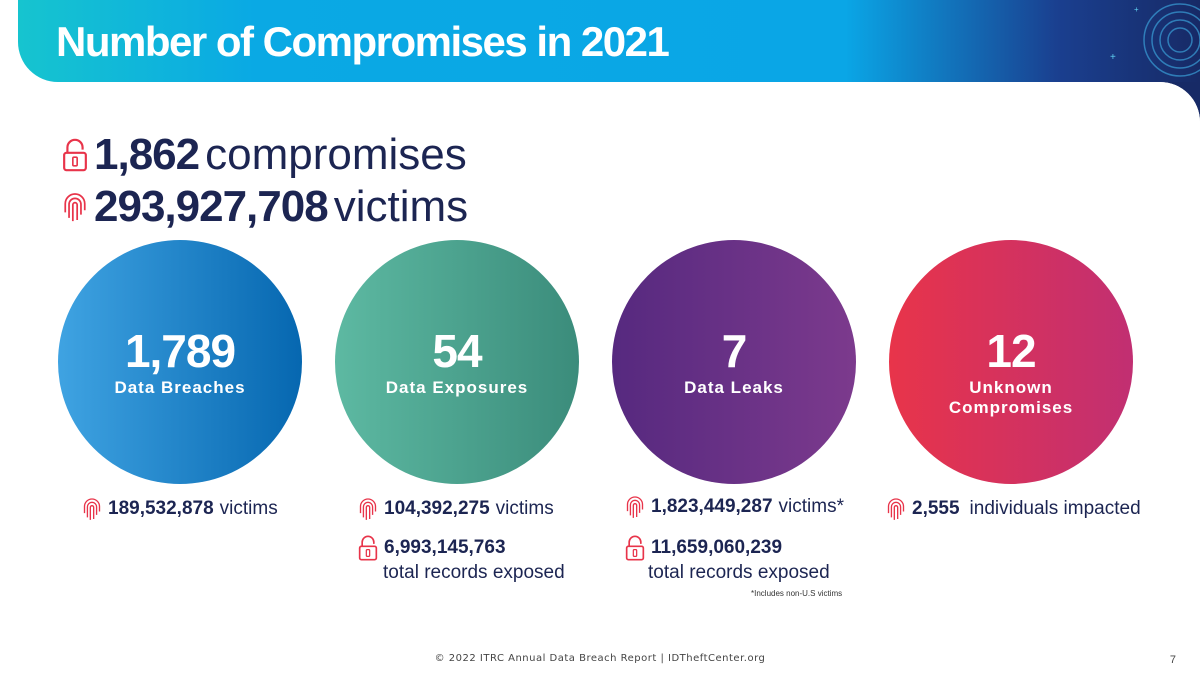  Describe the element at coordinates (1011, 387) in the screenshot. I see `unknown-label: Unknown` at that location.